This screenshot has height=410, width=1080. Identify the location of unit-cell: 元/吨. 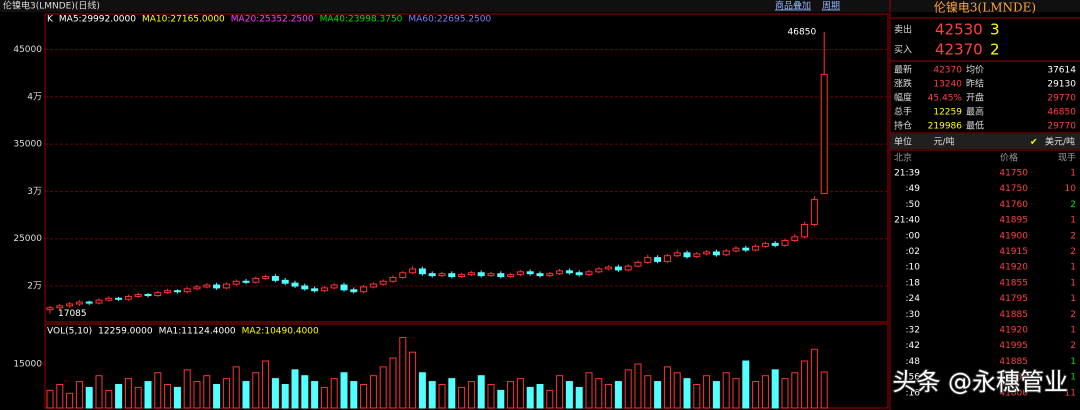
(943, 142).